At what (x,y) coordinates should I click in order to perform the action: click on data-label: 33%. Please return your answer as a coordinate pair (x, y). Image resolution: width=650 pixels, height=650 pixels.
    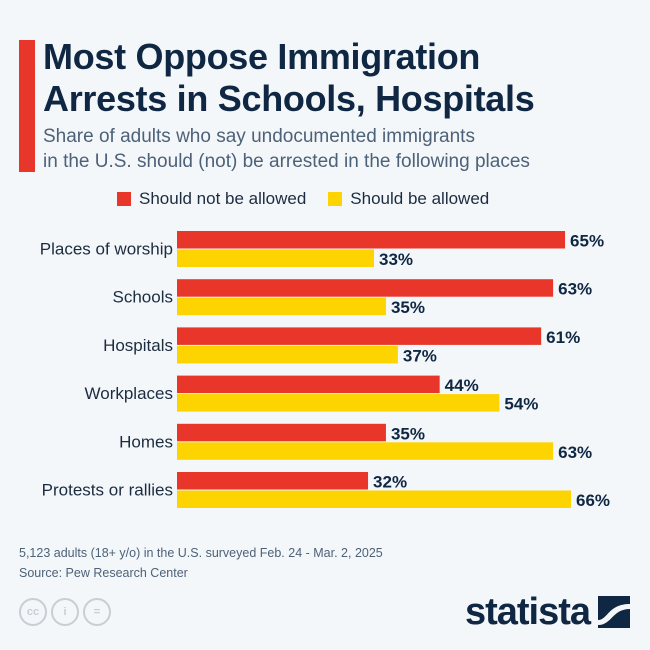
    Looking at the image, I should click on (396, 259).